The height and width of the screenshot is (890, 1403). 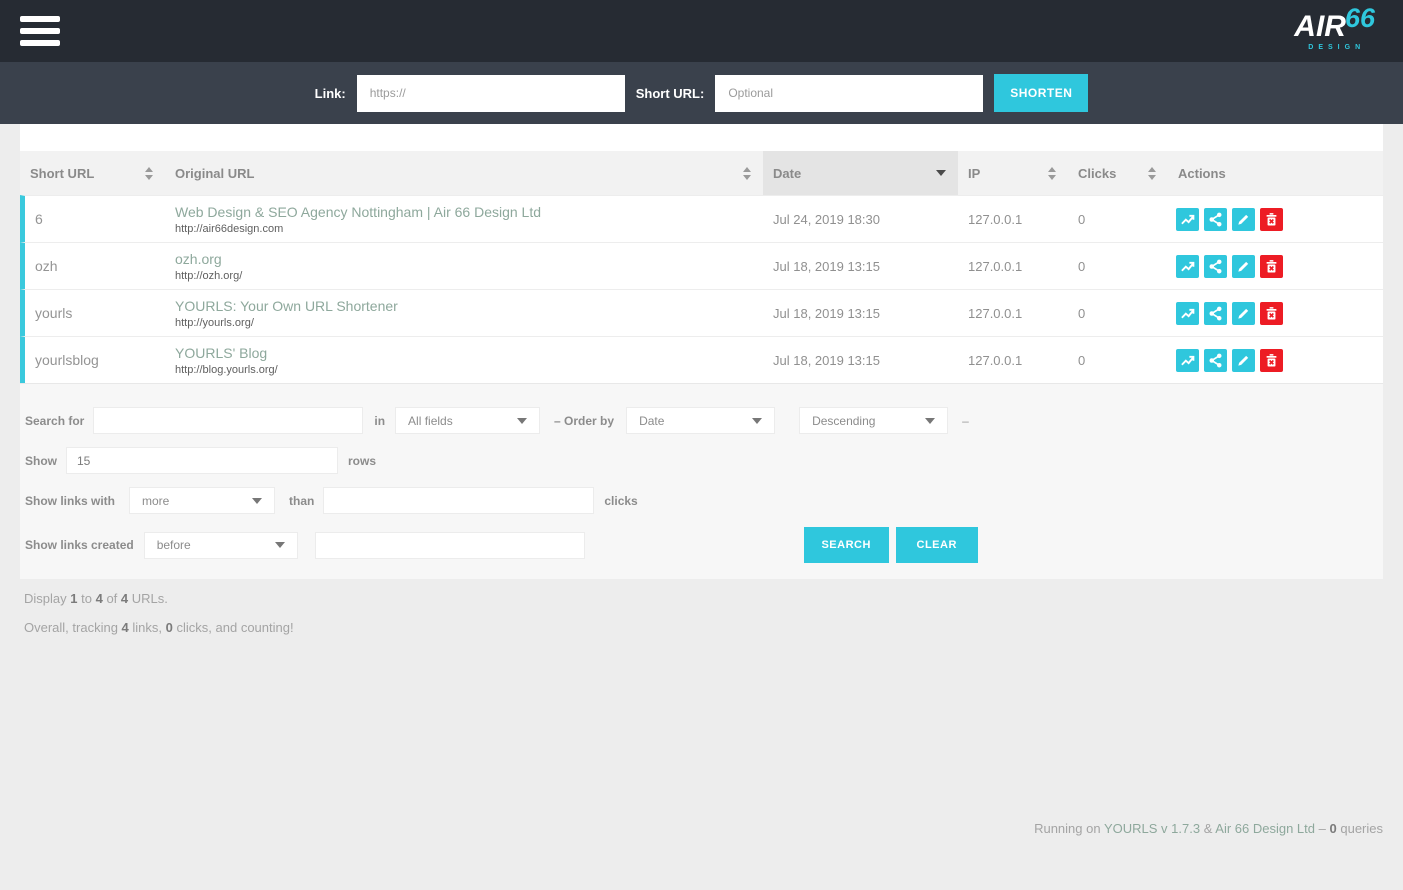 What do you see at coordinates (198, 258) in the screenshot?
I see `original-url-title-link: ozh.org` at bounding box center [198, 258].